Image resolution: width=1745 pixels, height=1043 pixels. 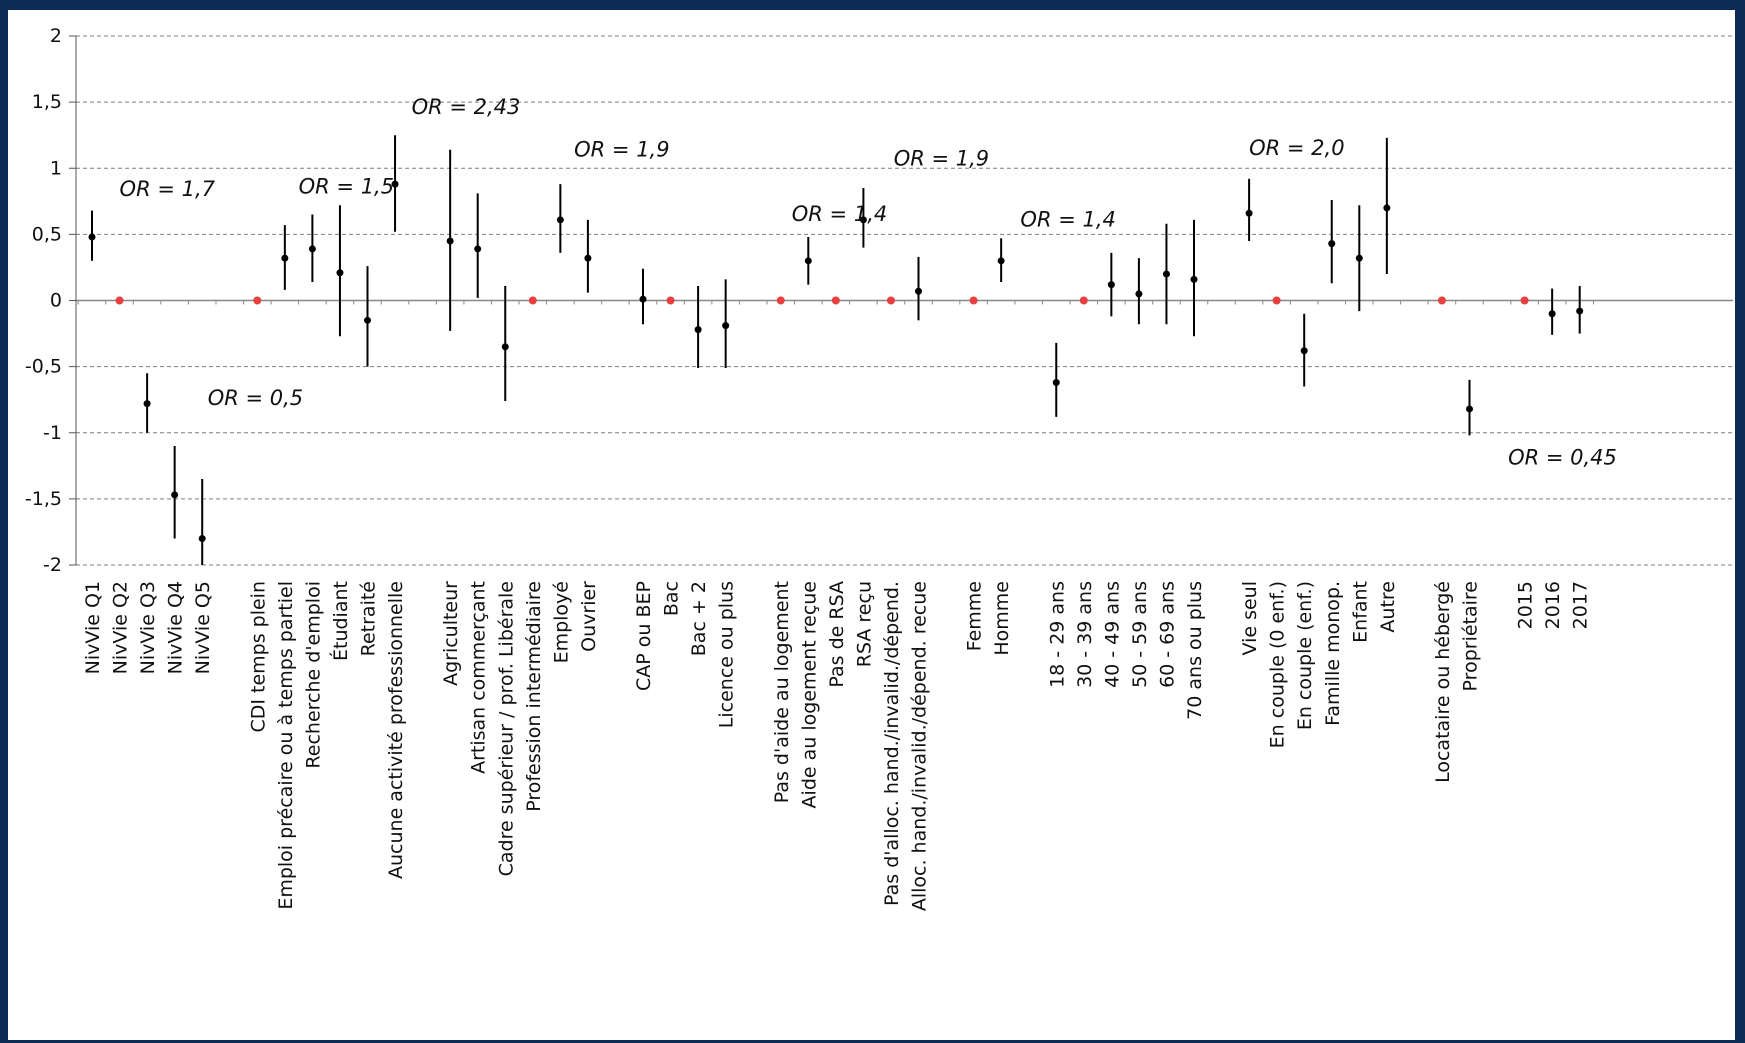 I want to click on category-label: 2015, so click(x=1526, y=605).